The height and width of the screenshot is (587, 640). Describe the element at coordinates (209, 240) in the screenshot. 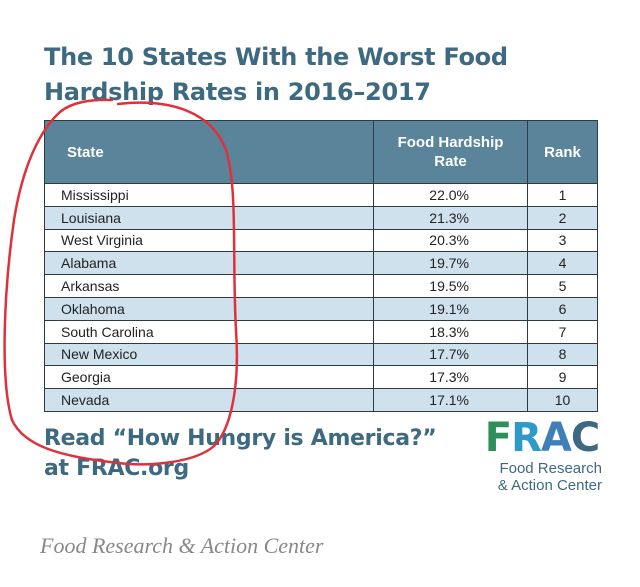

I see `cell-state: West Virginia` at that location.